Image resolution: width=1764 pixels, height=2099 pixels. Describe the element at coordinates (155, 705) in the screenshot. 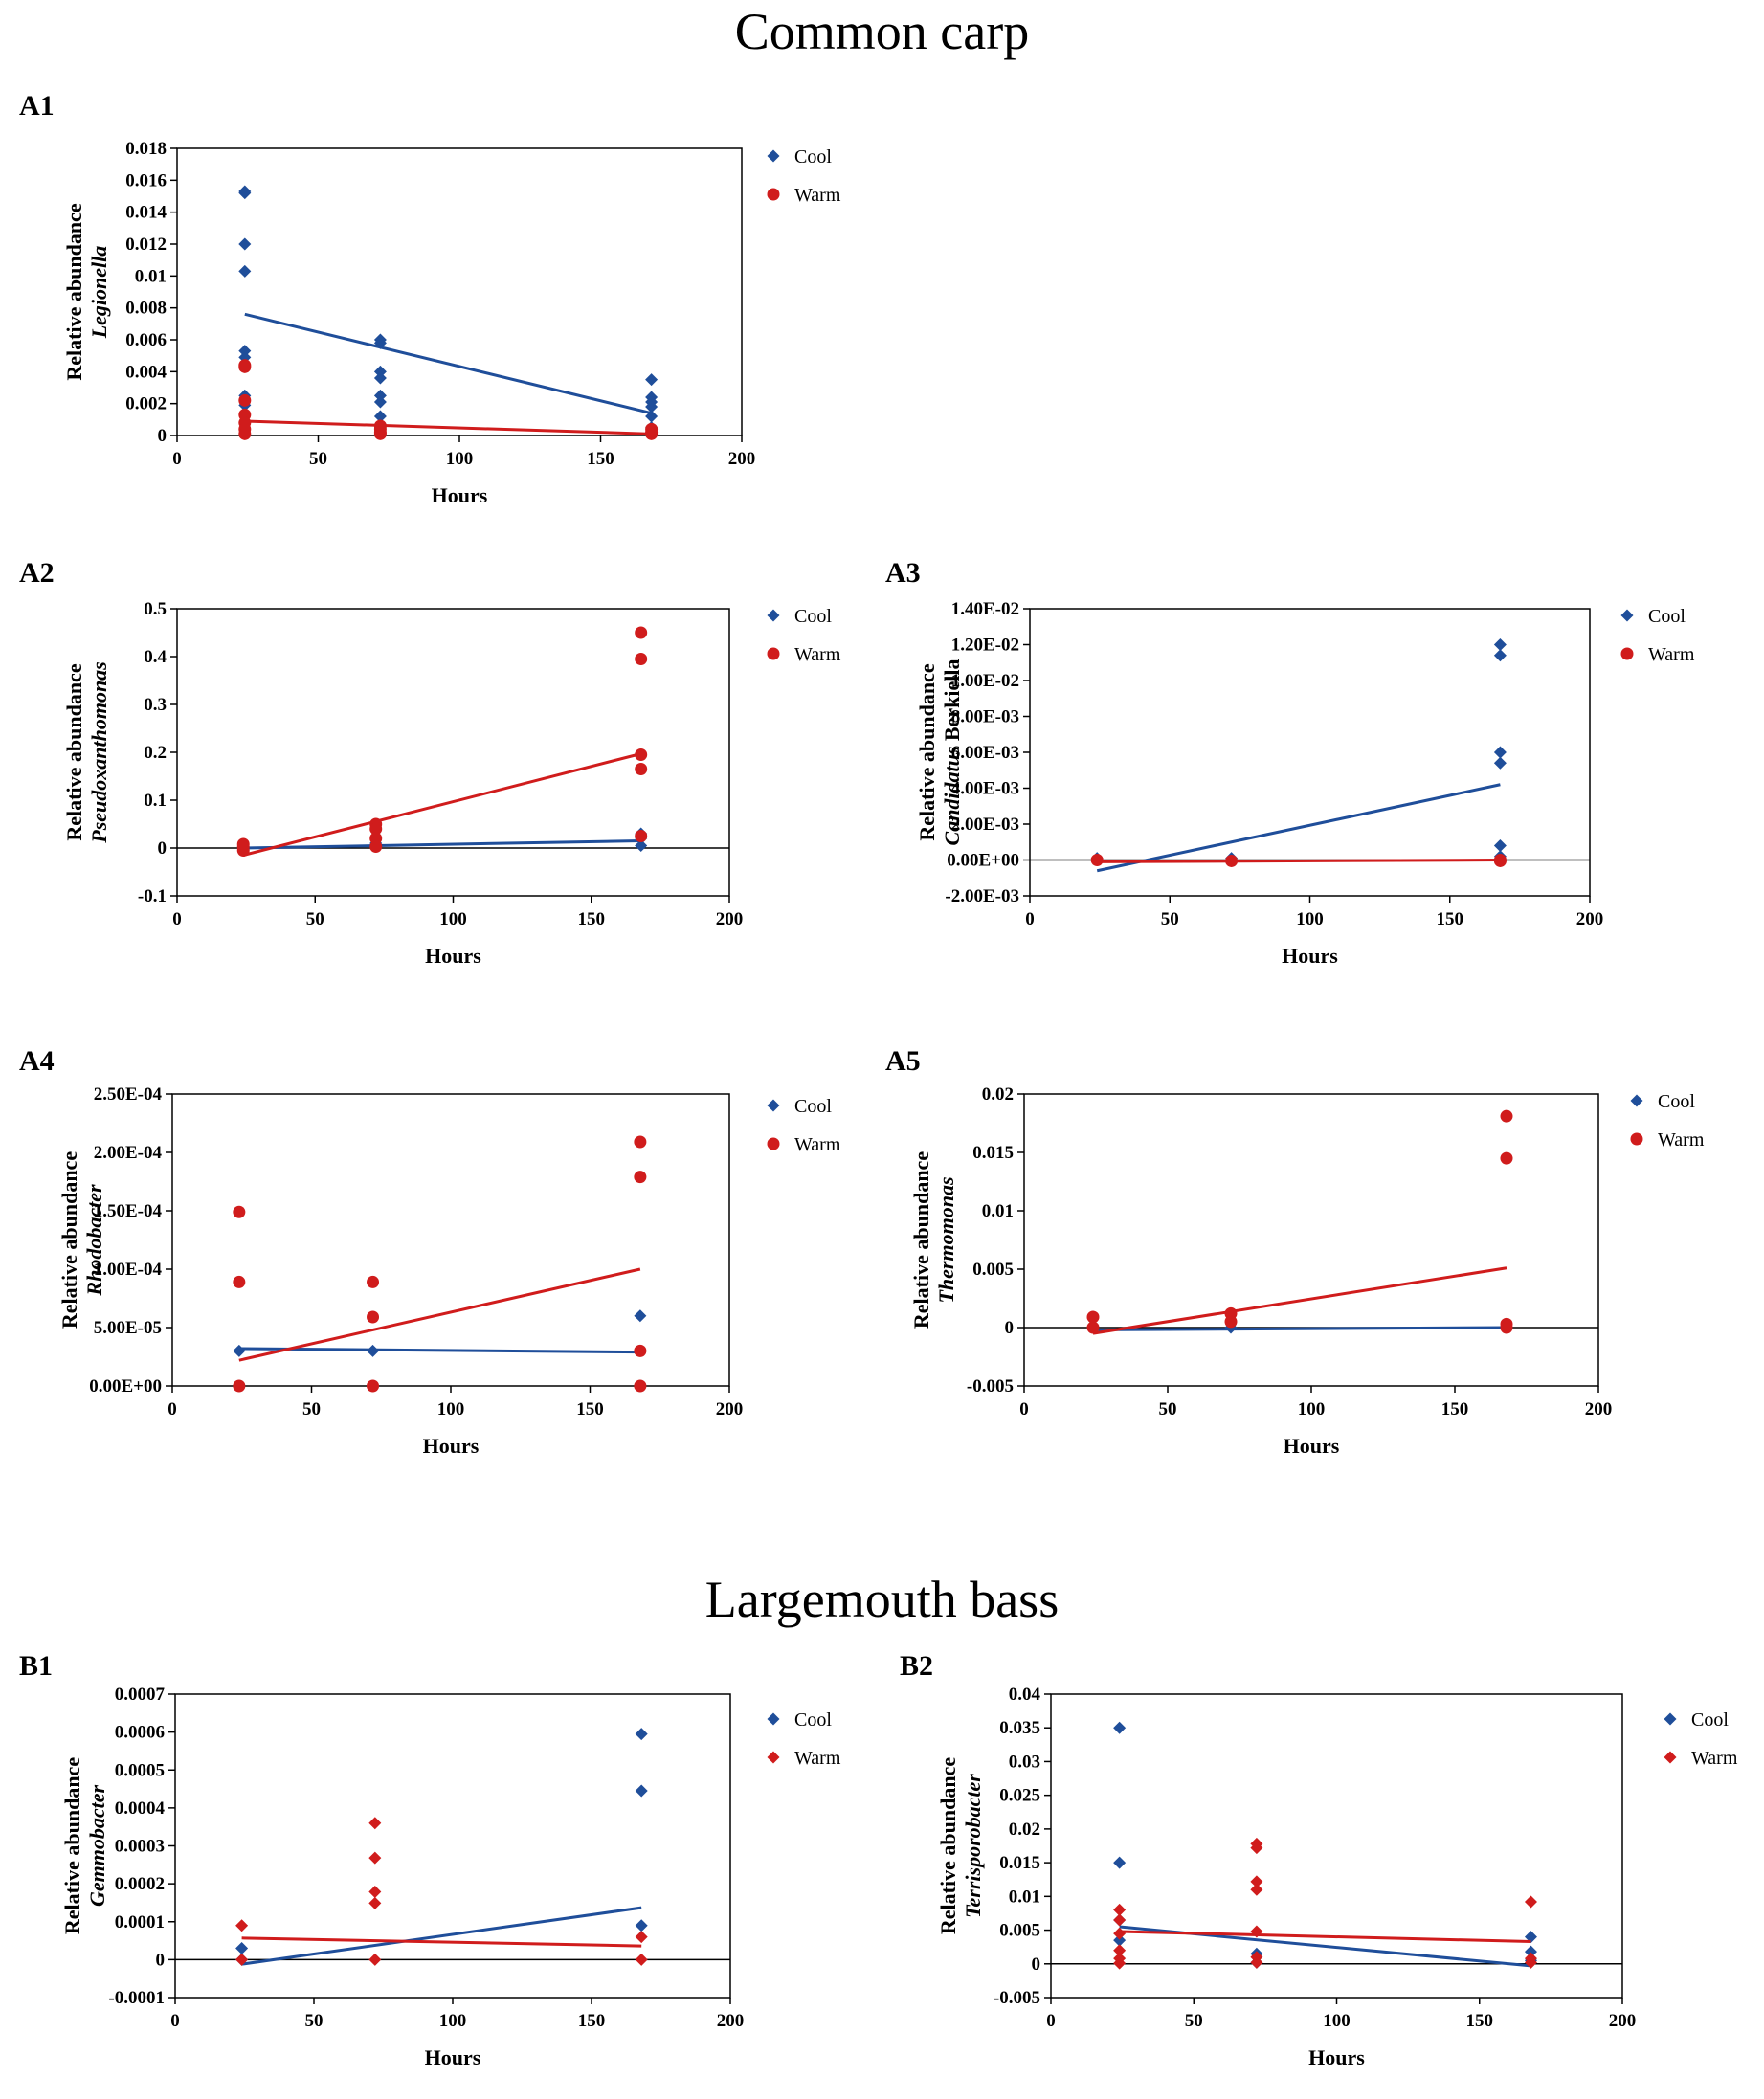

I see `y-tick-label: 0.3` at that location.